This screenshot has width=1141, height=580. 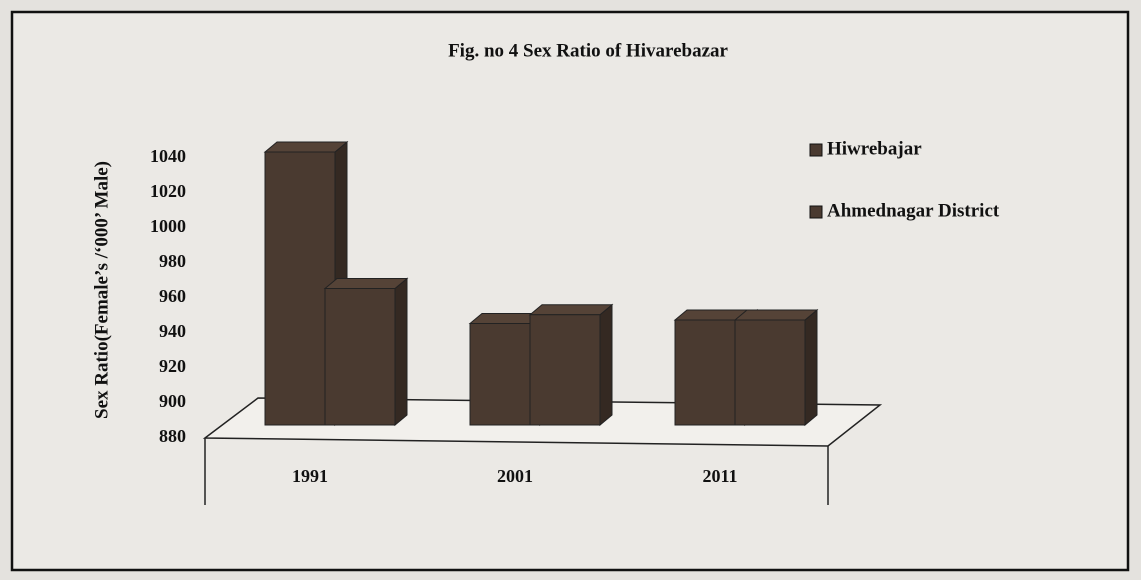 What do you see at coordinates (101, 290) in the screenshot?
I see `y-axis-label: Sex Ratio(Female’s /‘000’ Male)` at bounding box center [101, 290].